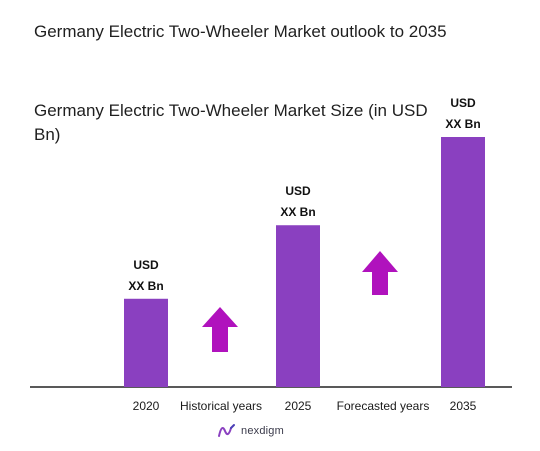 The height and width of the screenshot is (451, 540). What do you see at coordinates (463, 103) in the screenshot?
I see `bar-value-label-2035-line1: USD` at bounding box center [463, 103].